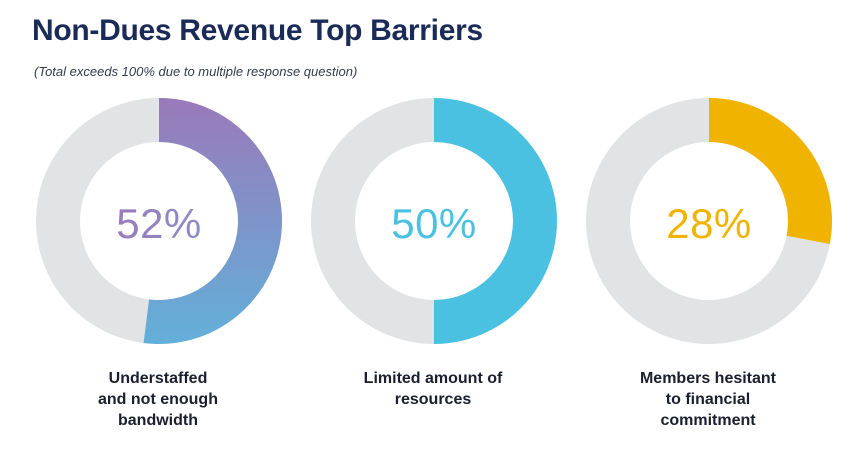 The width and height of the screenshot is (865, 453). I want to click on donut-caption-1: Understaffed and not enough bandwidth, so click(158, 399).